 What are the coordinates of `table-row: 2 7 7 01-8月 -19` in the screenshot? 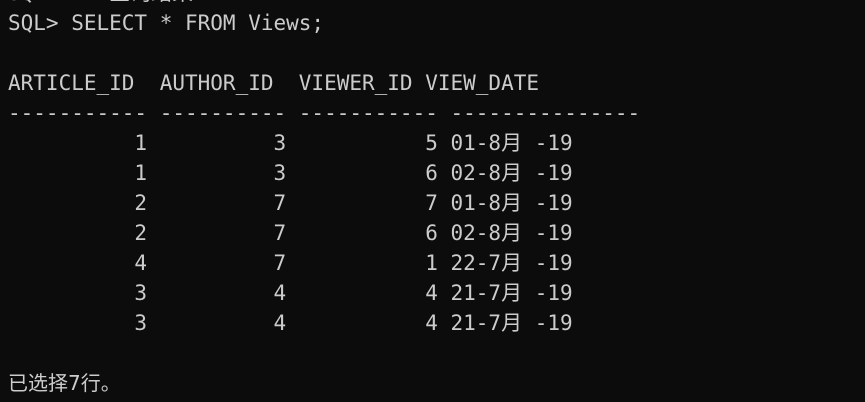 It's located at (290, 203).